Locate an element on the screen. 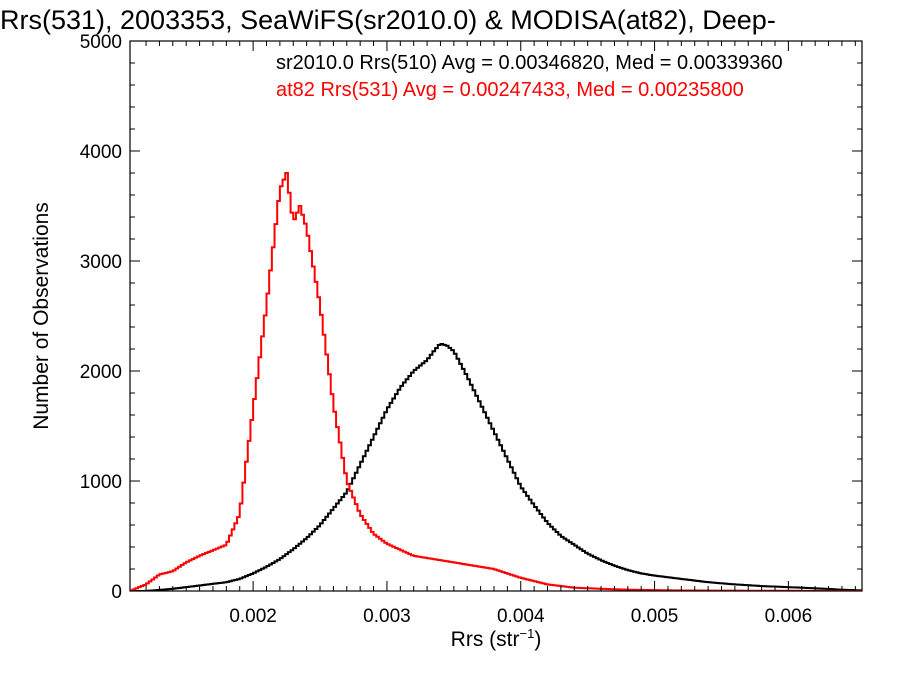 The height and width of the screenshot is (675, 900). y-tick-label: 4000 is located at coordinates (101, 152).